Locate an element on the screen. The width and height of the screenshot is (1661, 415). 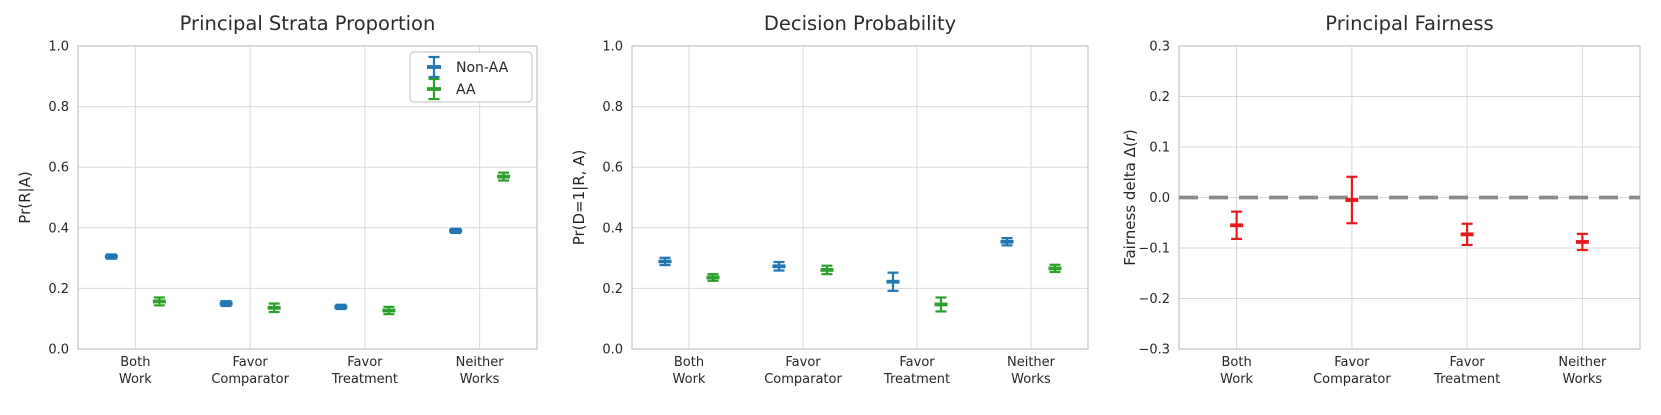
y-axis-label: Fairness delta Δ(r) is located at coordinates (1130, 197).